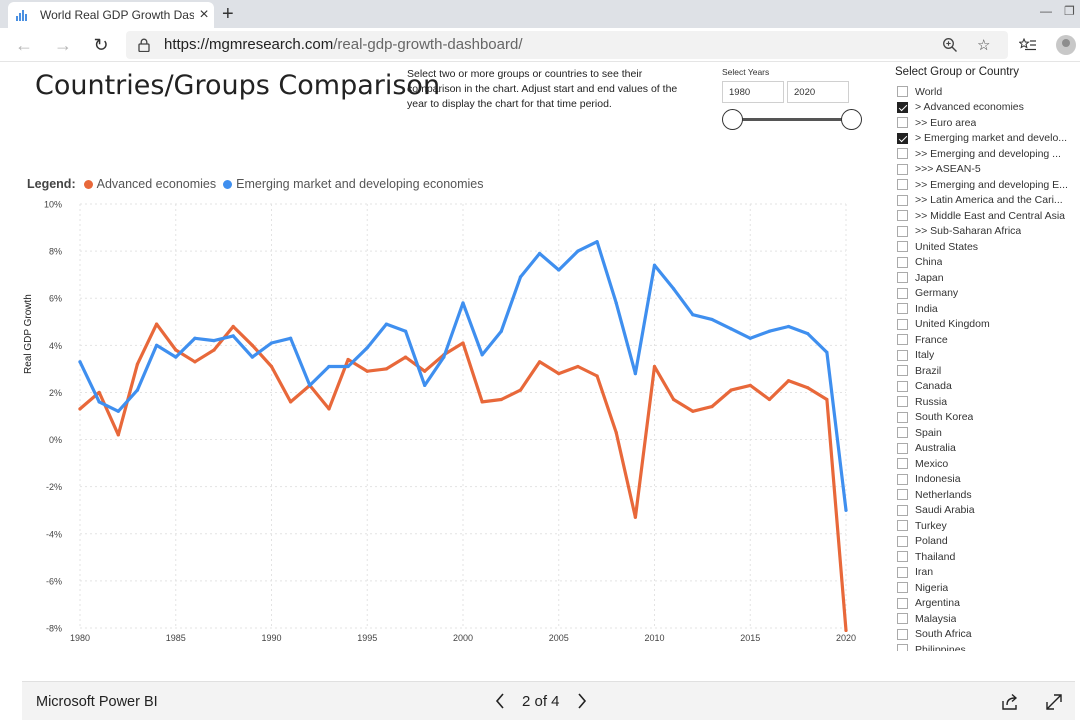  Describe the element at coordinates (63, 45) in the screenshot. I see `forward-arrow-icon: →` at that location.